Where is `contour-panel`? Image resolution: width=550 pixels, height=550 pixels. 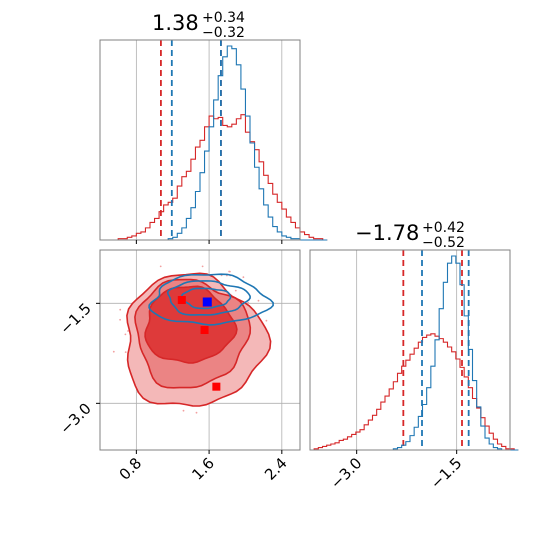
contour-panel is located at coordinates (200, 350).